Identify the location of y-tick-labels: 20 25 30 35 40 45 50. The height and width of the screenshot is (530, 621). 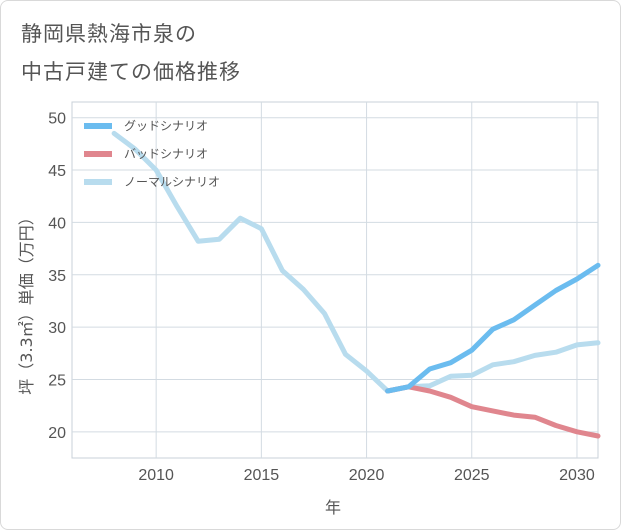
(57, 276).